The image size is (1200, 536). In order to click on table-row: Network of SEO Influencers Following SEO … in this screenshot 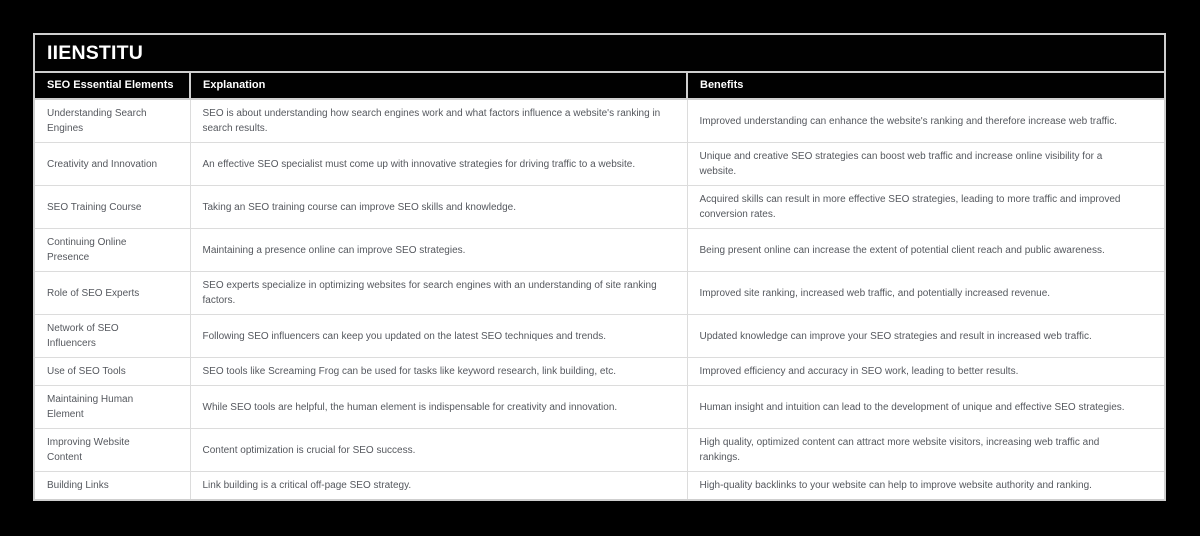, I will do `click(599, 336)`.